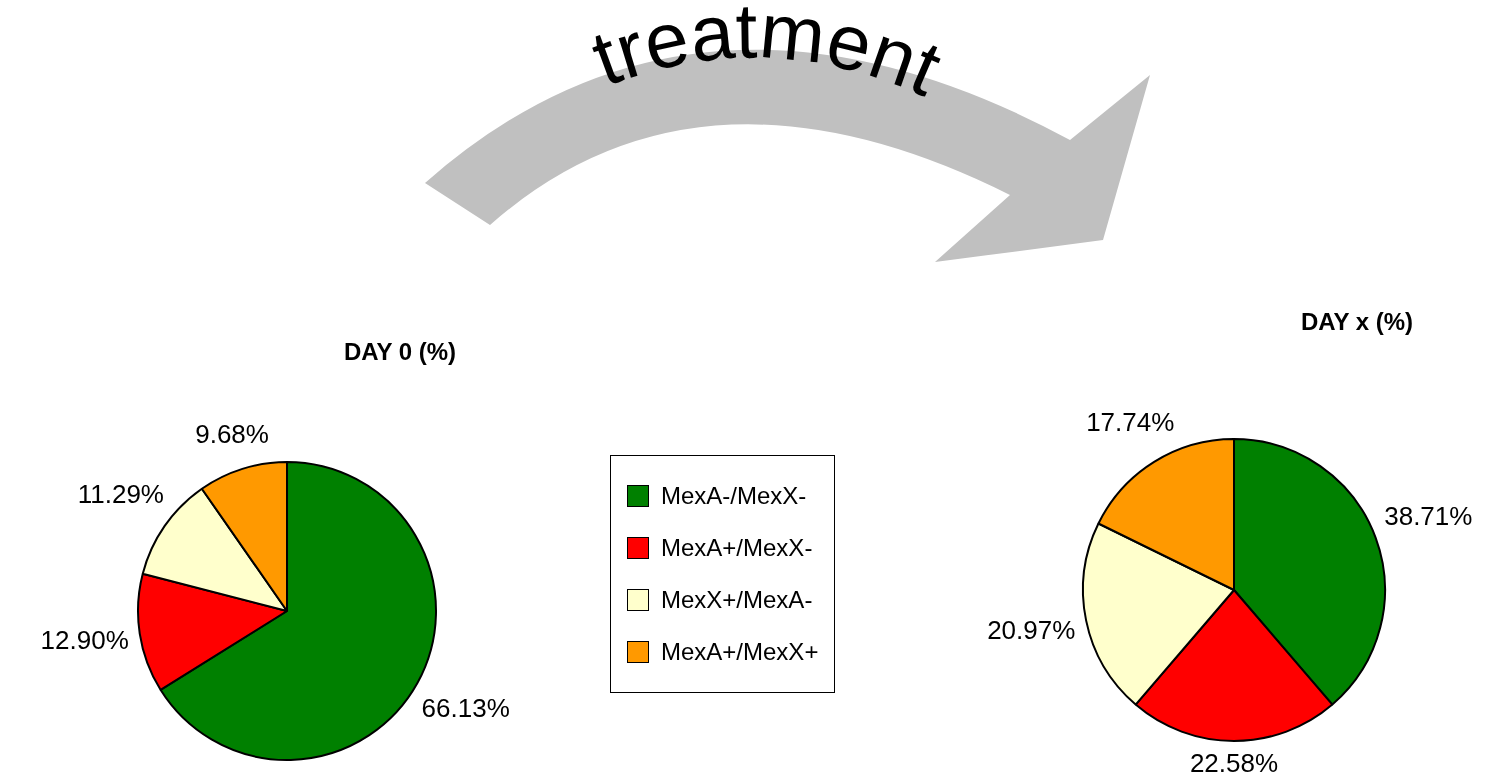  What do you see at coordinates (737, 600) in the screenshot?
I see `legend-label: MexX+/MexA-` at bounding box center [737, 600].